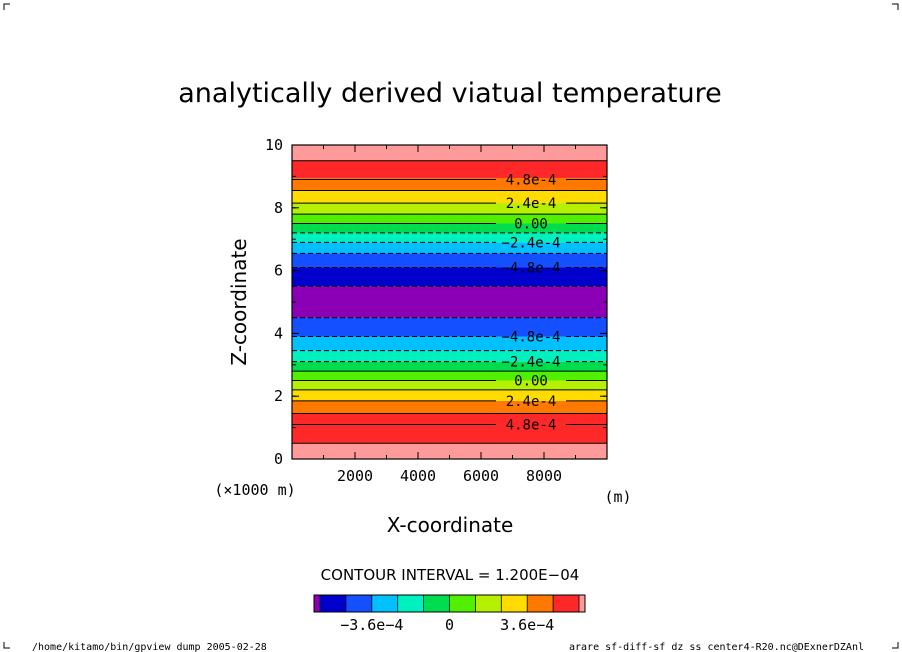  What do you see at coordinates (450, 575) in the screenshot?
I see `contour-interval: CONTOUR INTERVAL = 1.200E−04` at bounding box center [450, 575].